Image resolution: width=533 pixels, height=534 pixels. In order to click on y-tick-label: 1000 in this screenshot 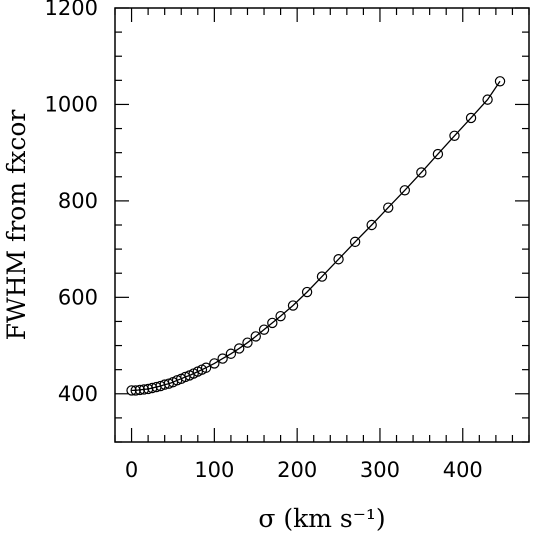, I will do `click(71, 104)`.